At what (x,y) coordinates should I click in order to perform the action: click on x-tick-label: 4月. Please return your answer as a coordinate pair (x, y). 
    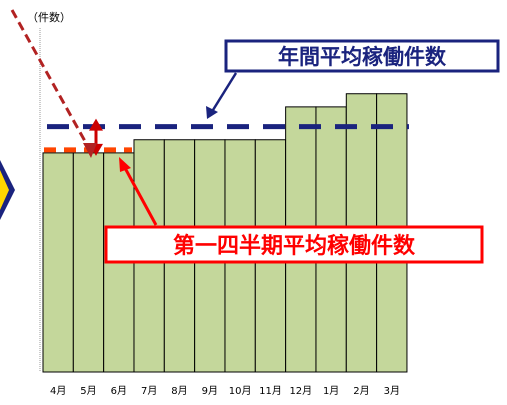
    Looking at the image, I should click on (58, 391).